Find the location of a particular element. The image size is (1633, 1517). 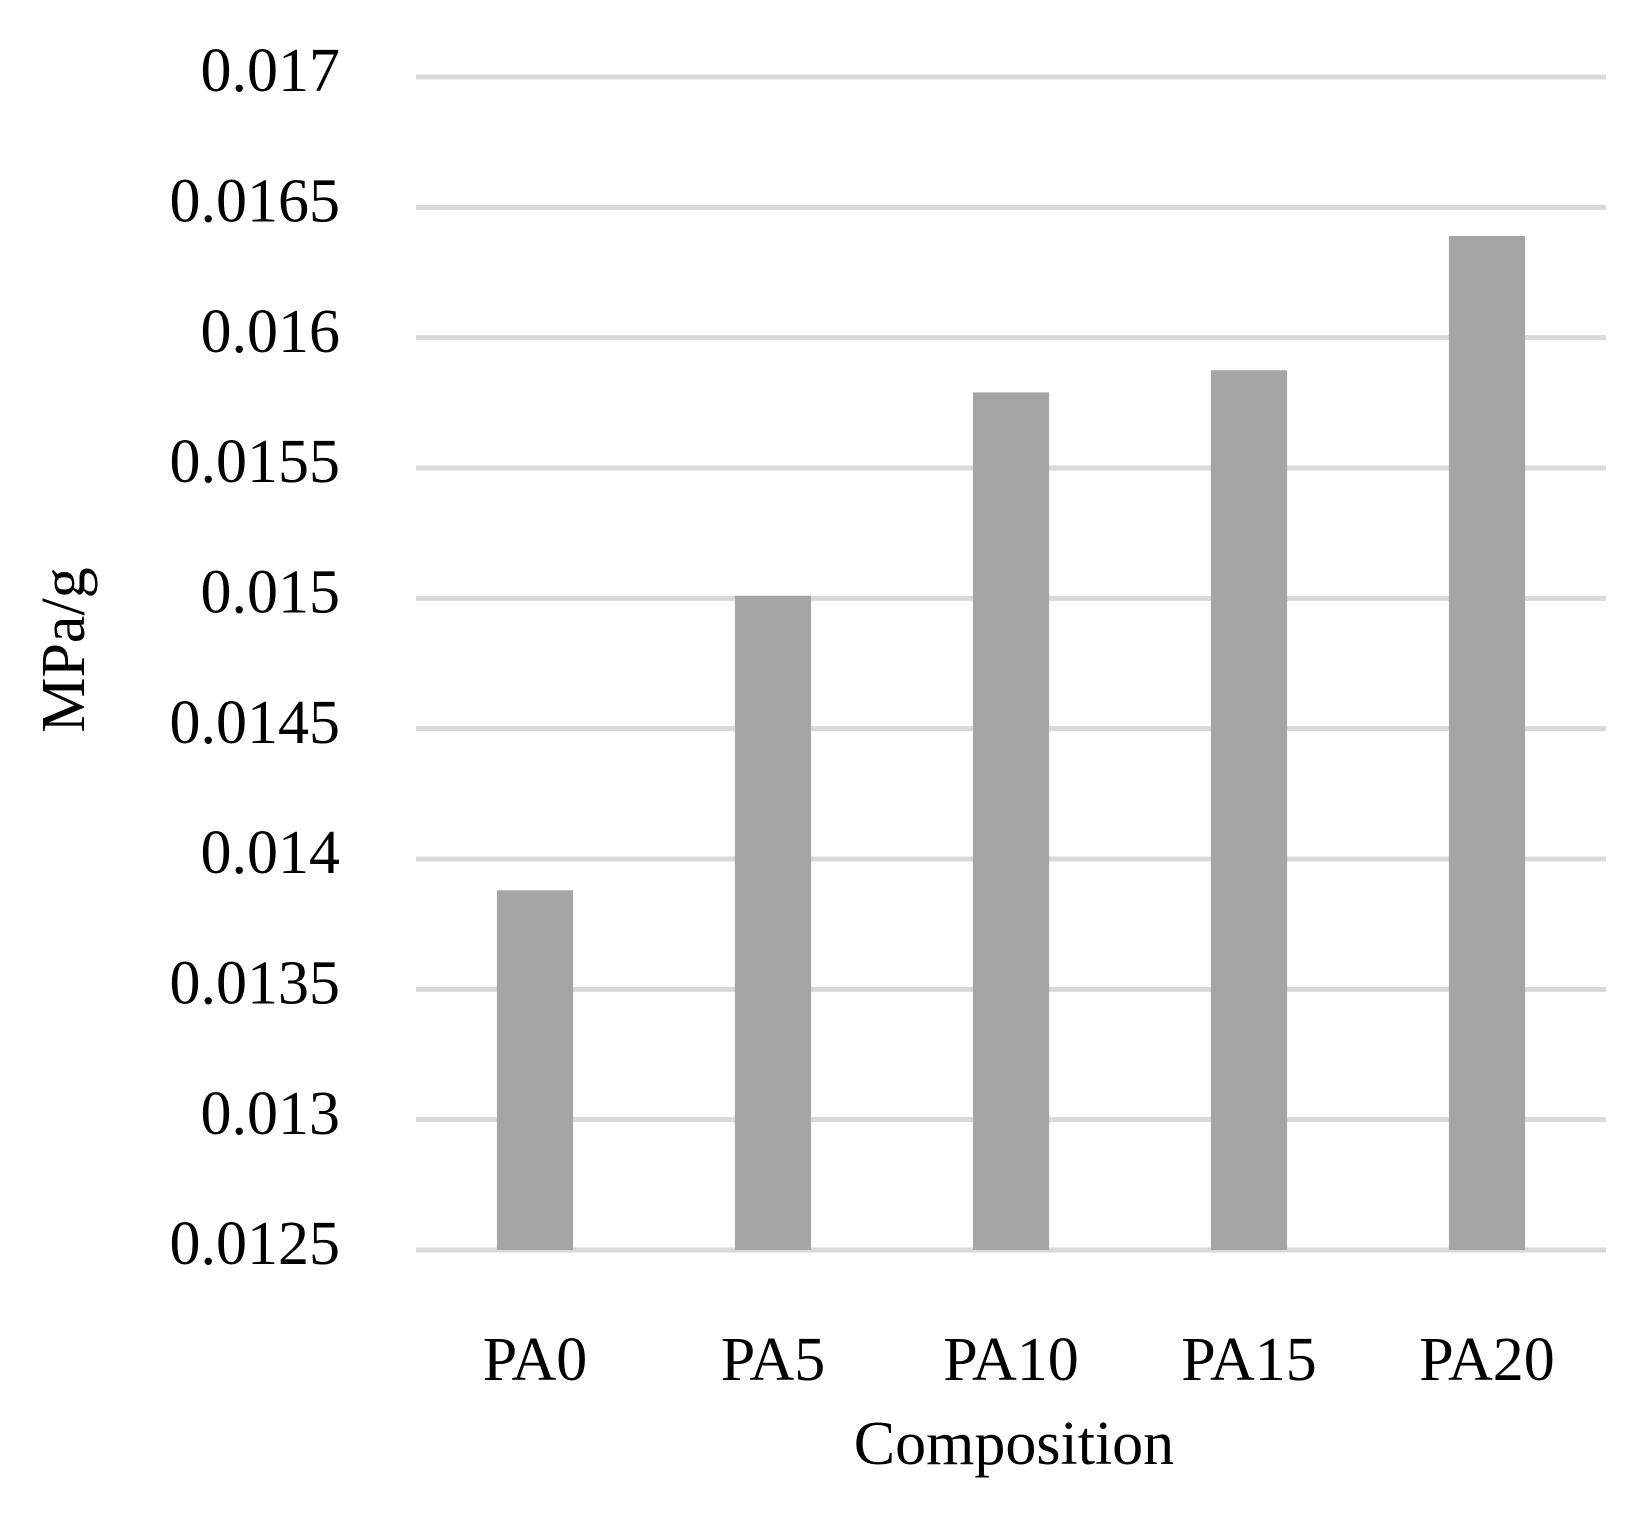

y-tick-label: 0.0155 is located at coordinates (255, 462).